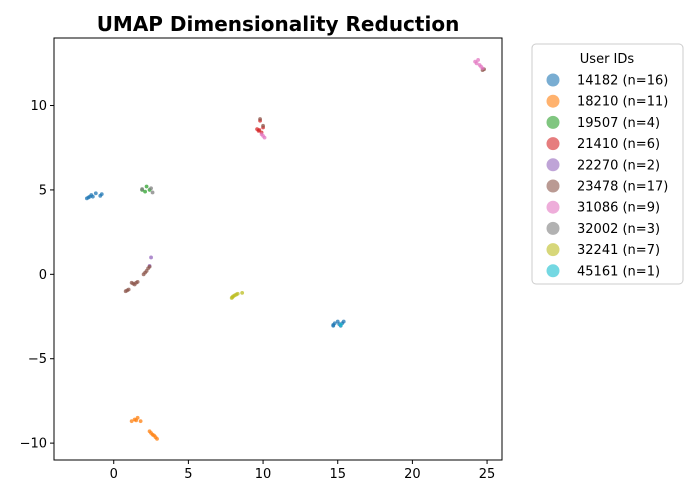  I want to click on legend-label: 22270 (n=2), so click(618, 165).